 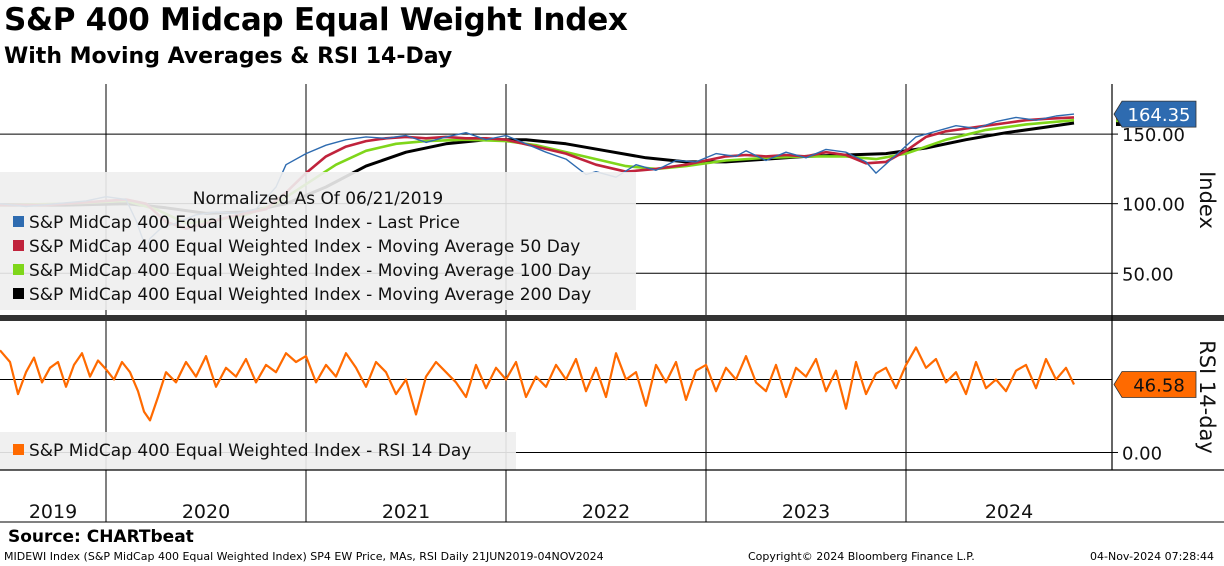 What do you see at coordinates (18, 449) in the screenshot?
I see `legend-swatch-rsi` at bounding box center [18, 449].